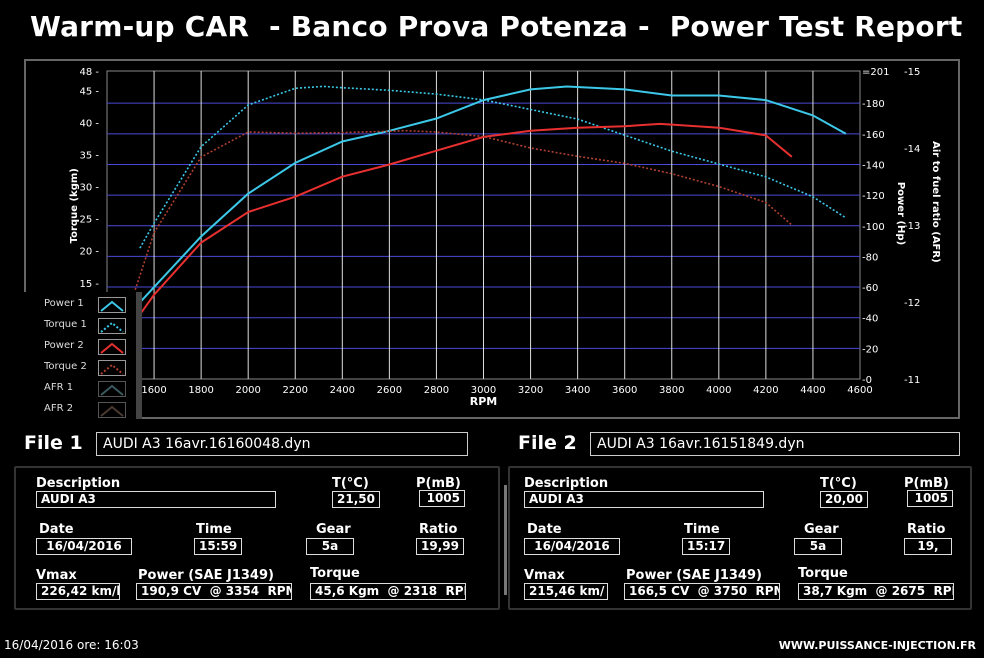 This screenshot has width=984, height=658. What do you see at coordinates (440, 546) in the screenshot?
I see `ratio-field: 19,99` at bounding box center [440, 546].